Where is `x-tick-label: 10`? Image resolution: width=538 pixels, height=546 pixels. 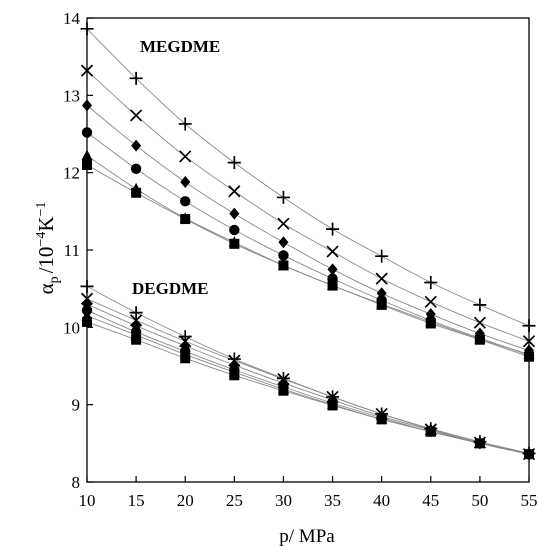 x-tick-label: 10 is located at coordinates (87, 500).